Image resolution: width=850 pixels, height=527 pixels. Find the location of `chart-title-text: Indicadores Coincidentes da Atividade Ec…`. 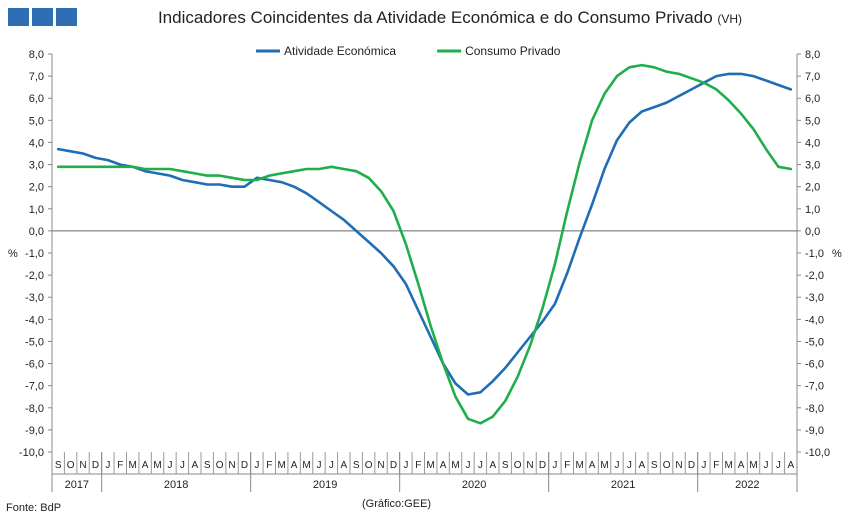

chart-title-text: Indicadores Coincidentes da Atividade Ec… is located at coordinates (435, 17).